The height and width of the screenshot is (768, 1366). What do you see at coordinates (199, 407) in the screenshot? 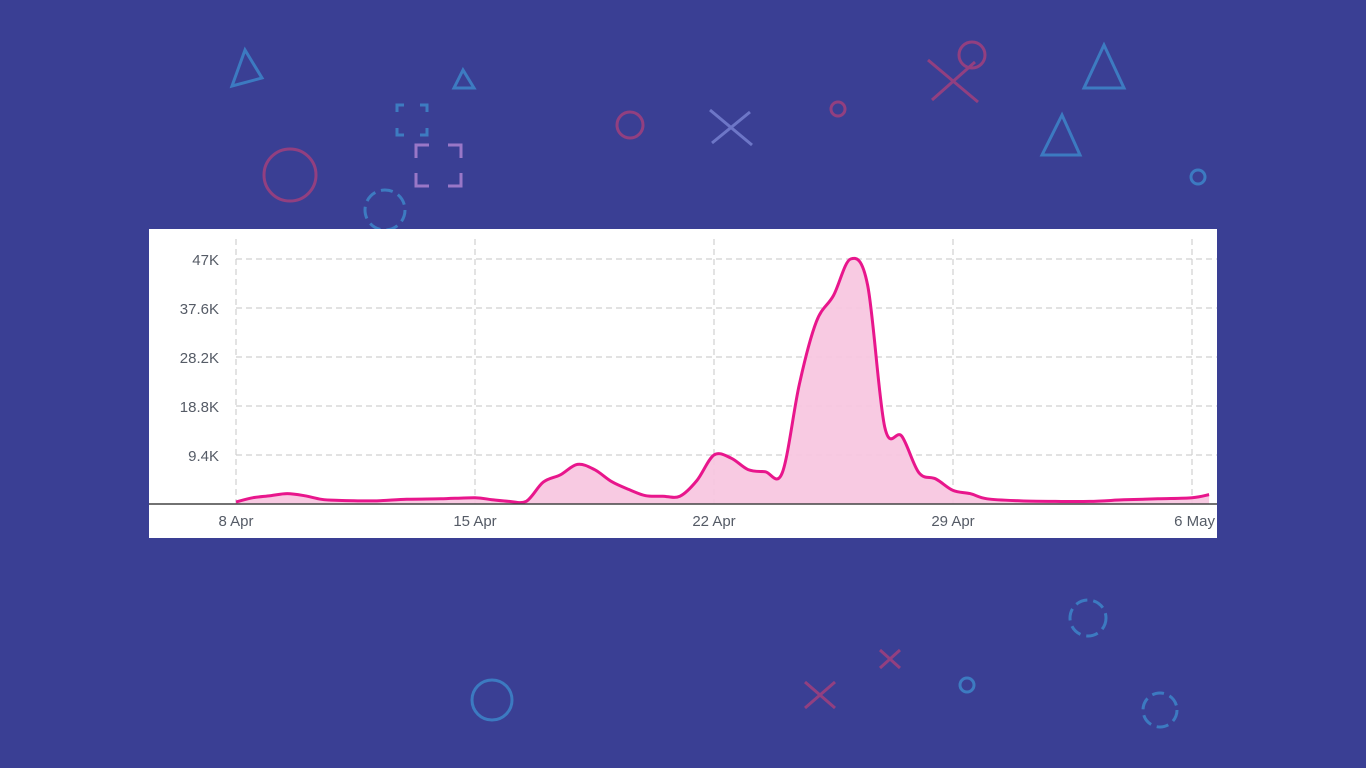
I see `y-tick-label: 18.8K` at bounding box center [199, 407].